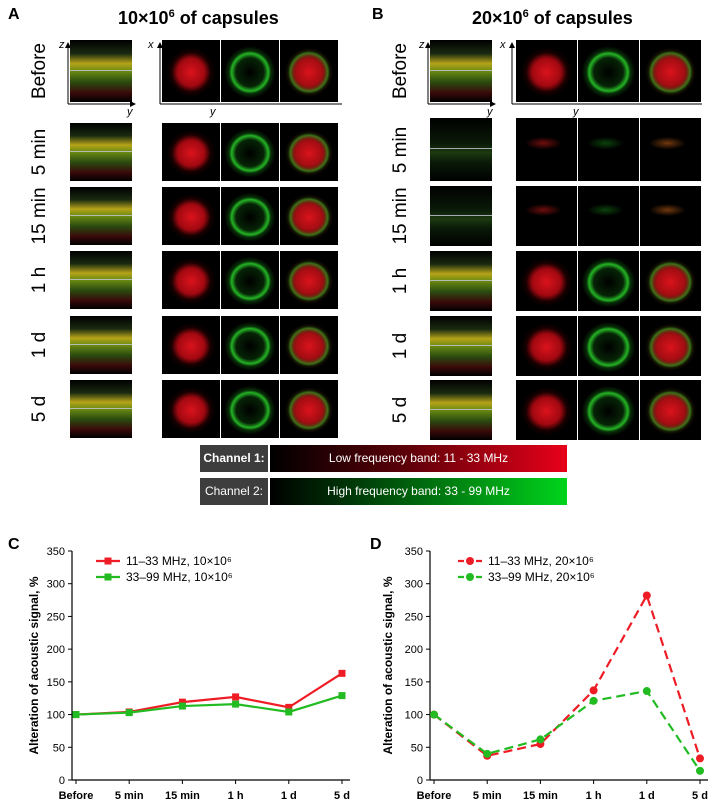  What do you see at coordinates (541, 577) in the screenshot?
I see `legend-label-1: 33–99 MHz, 20×10⁶` at bounding box center [541, 577].